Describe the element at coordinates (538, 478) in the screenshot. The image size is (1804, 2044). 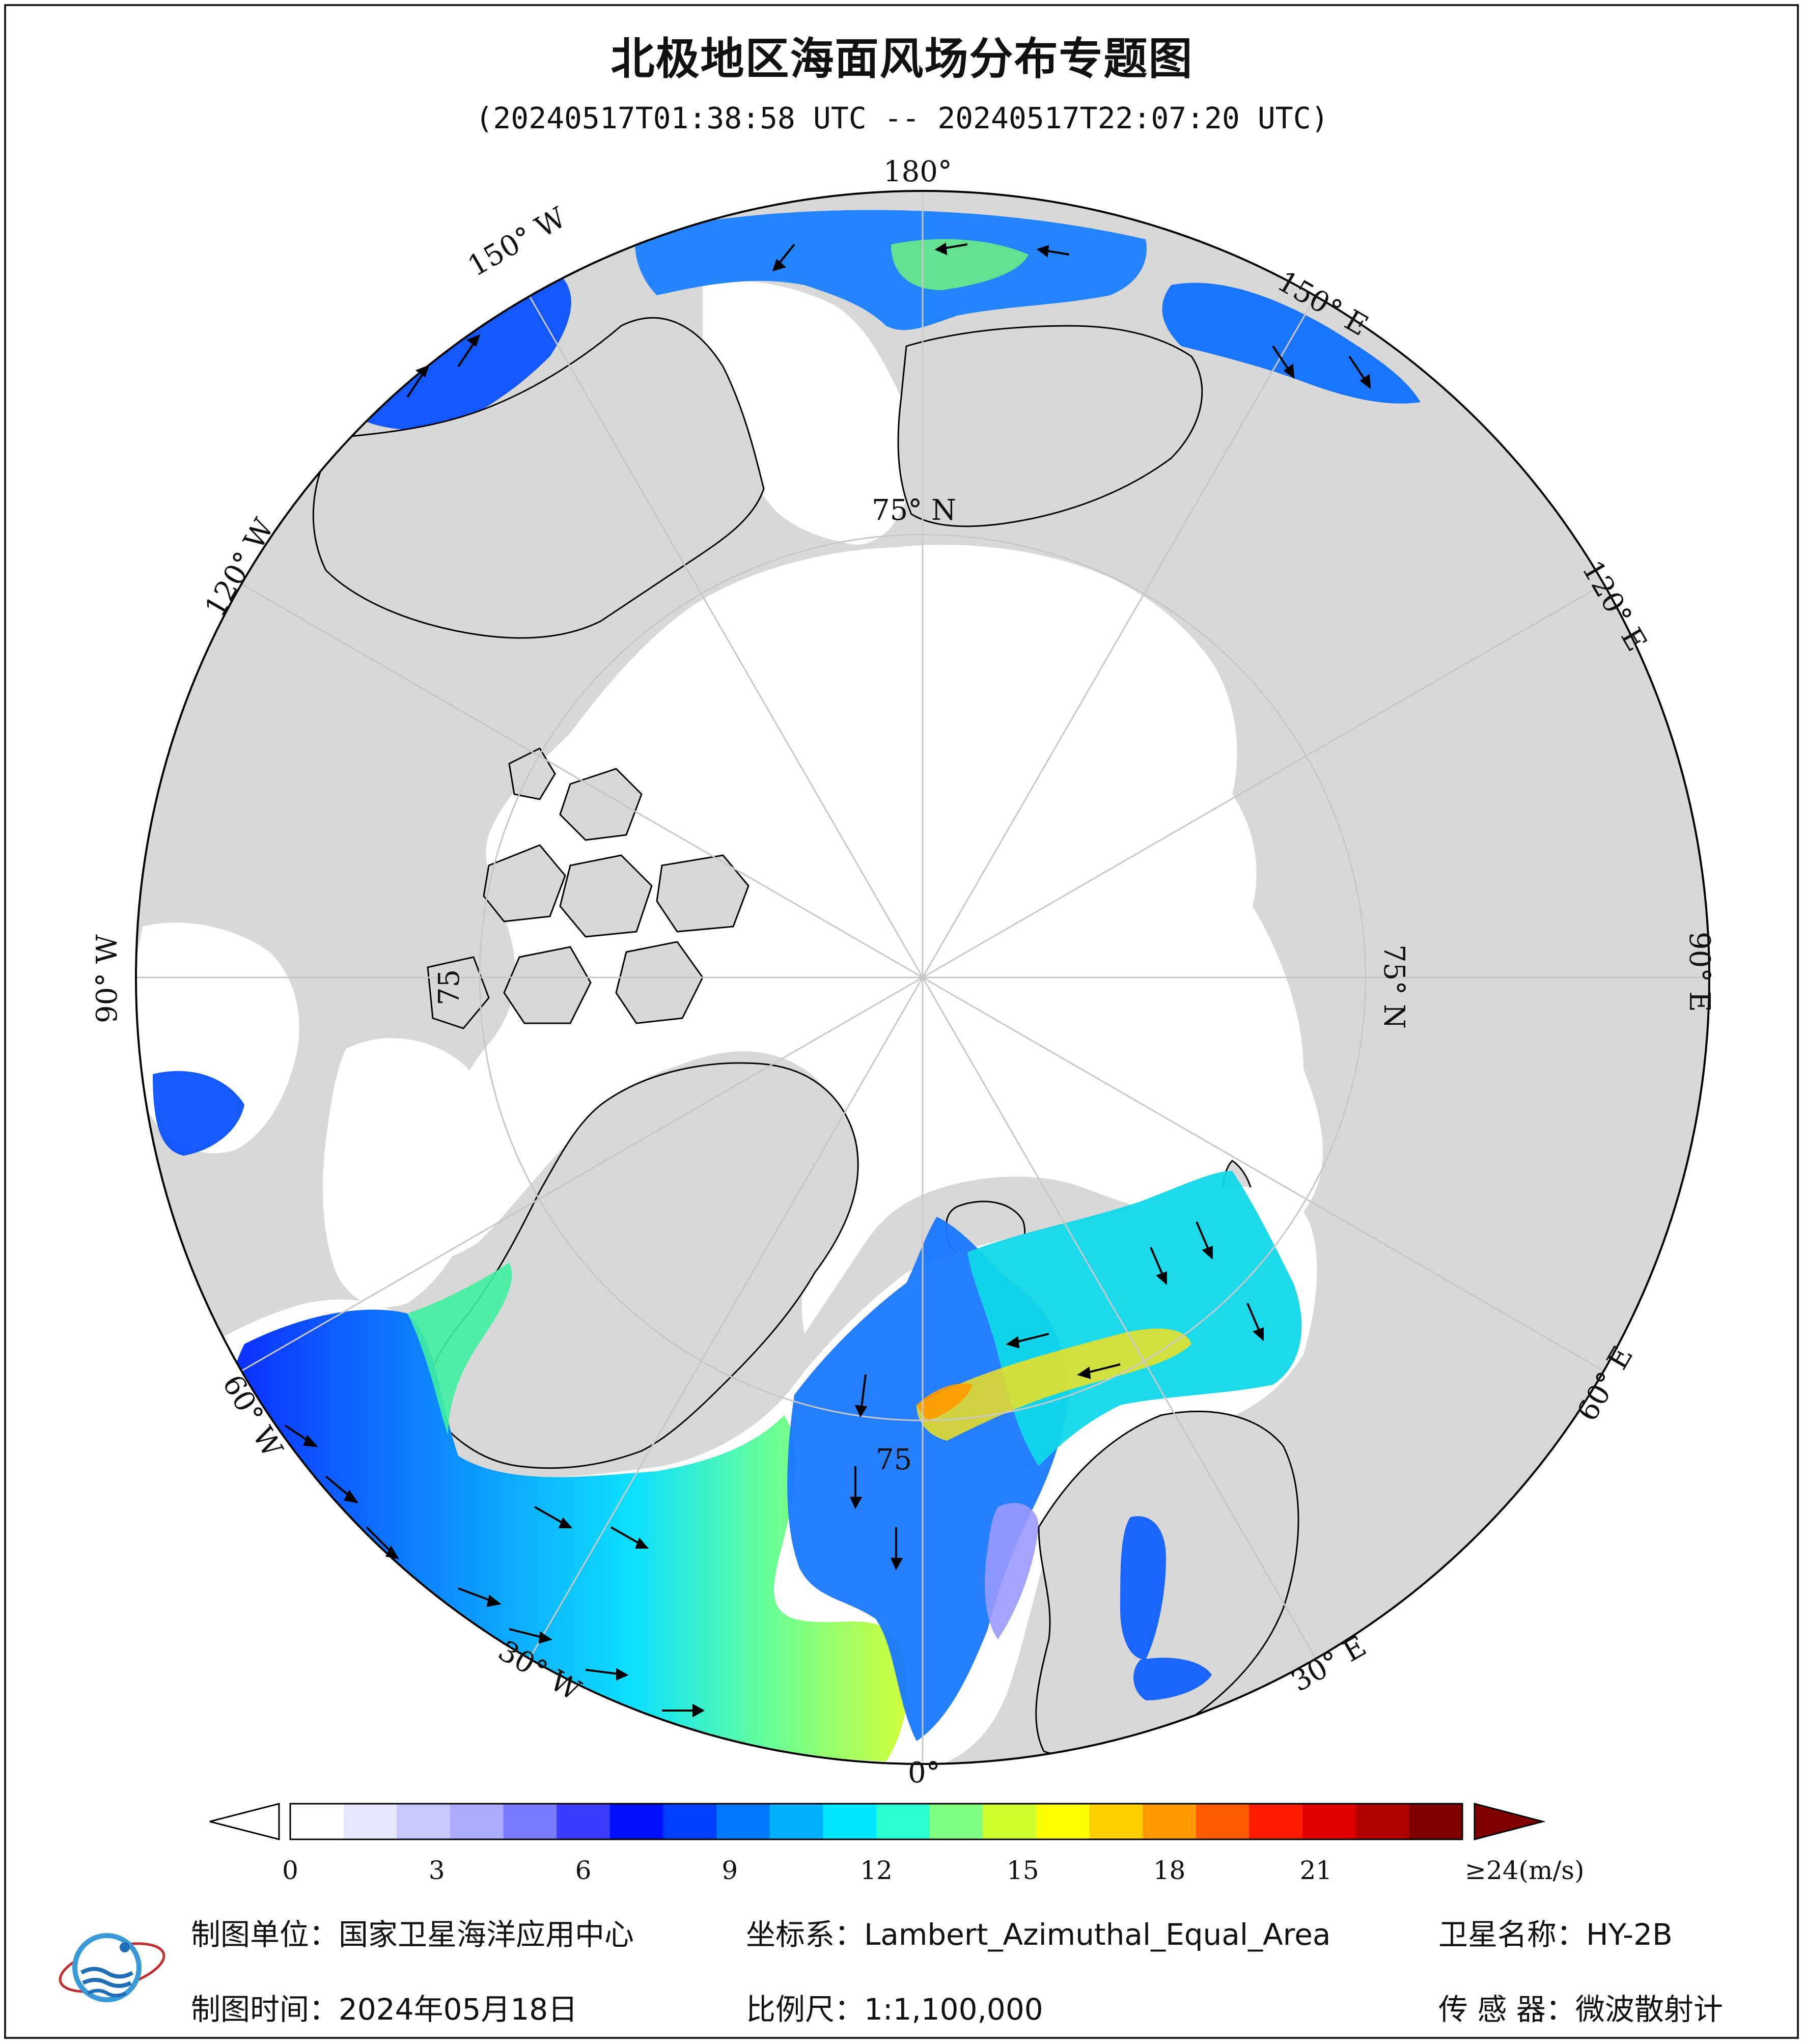
I see `alaska` at that location.